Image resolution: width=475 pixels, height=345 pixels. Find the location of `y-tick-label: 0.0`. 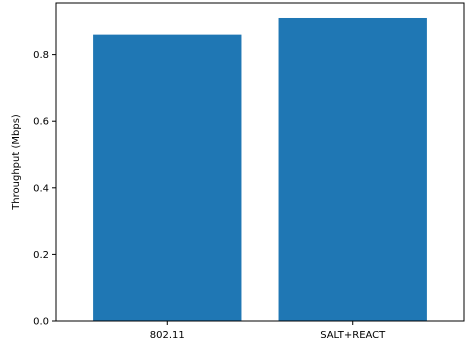

y-tick-label: 0.0 is located at coordinates (41, 322).